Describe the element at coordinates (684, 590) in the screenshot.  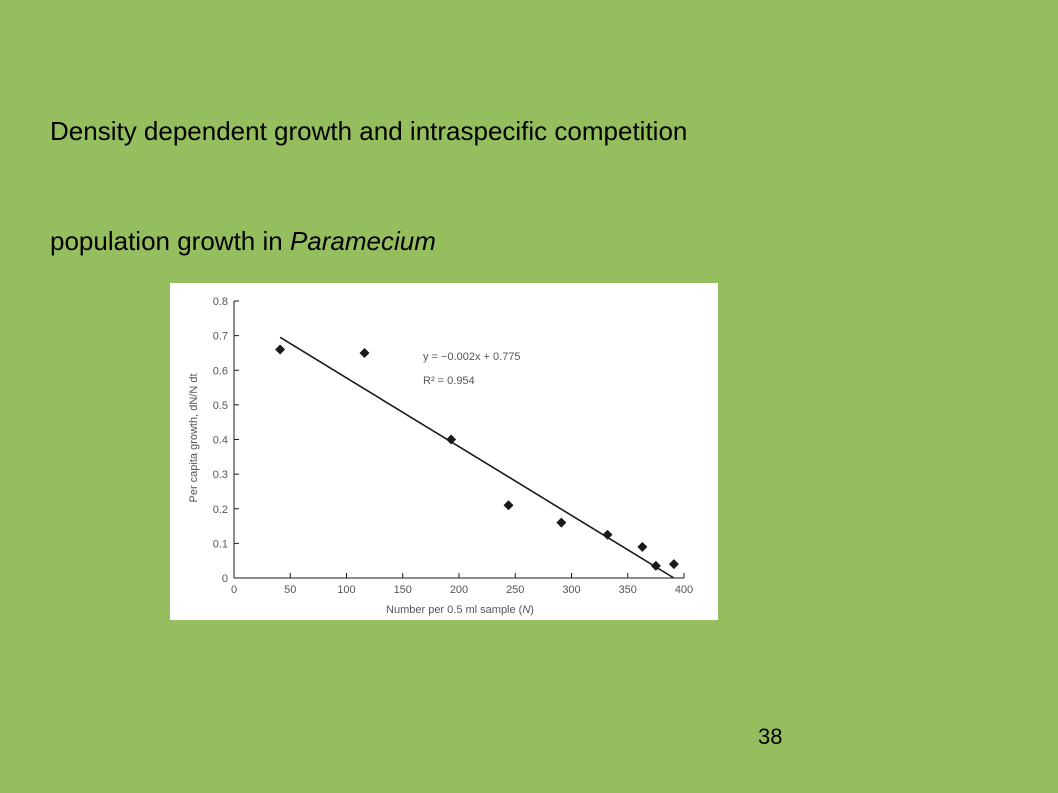
I see `x-tick-label: 400` at that location.